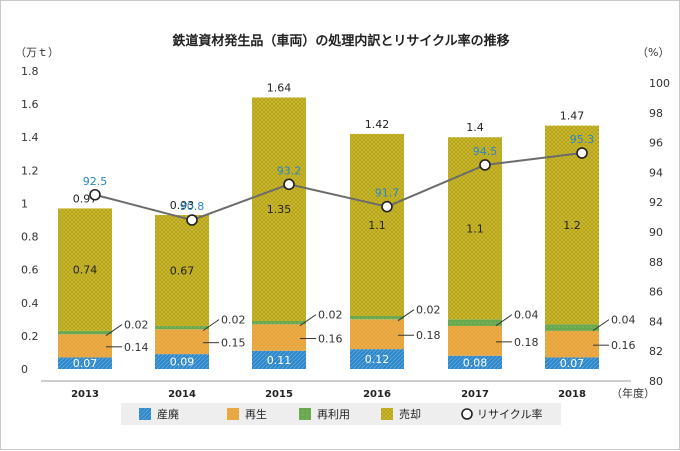 This screenshot has width=680, height=451. What do you see at coordinates (340, 41) in the screenshot?
I see `chart-title: 鉄道資材発生品（車両）の処理内訳とリサイクル率の推移` at bounding box center [340, 41].